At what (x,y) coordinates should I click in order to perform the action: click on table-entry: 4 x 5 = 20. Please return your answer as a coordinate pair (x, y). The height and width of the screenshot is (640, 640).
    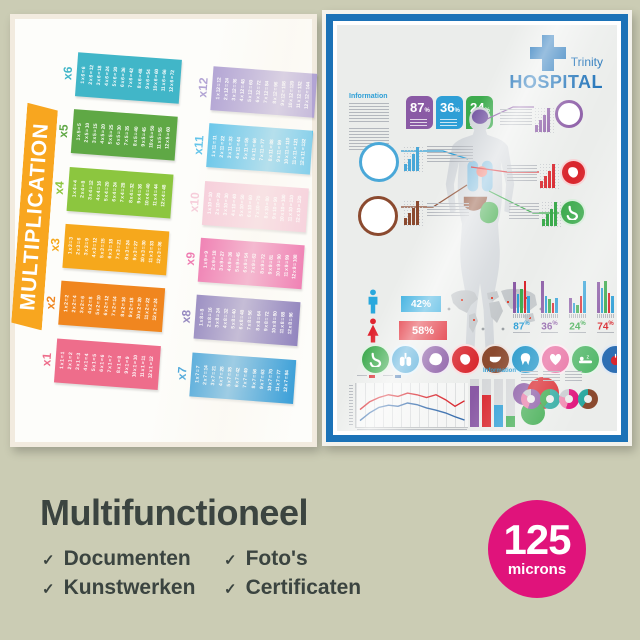
    Looking at the image, I should click on (103, 133).